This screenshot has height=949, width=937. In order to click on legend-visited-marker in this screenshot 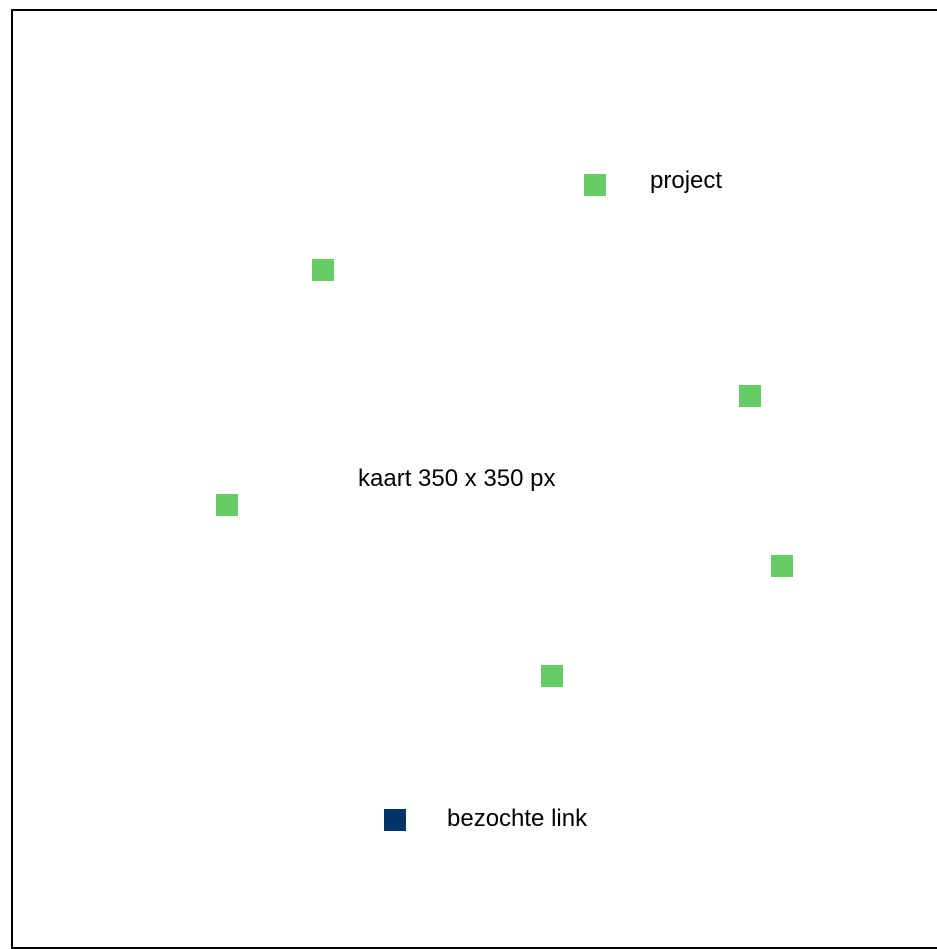, I will do `click(395, 820)`.